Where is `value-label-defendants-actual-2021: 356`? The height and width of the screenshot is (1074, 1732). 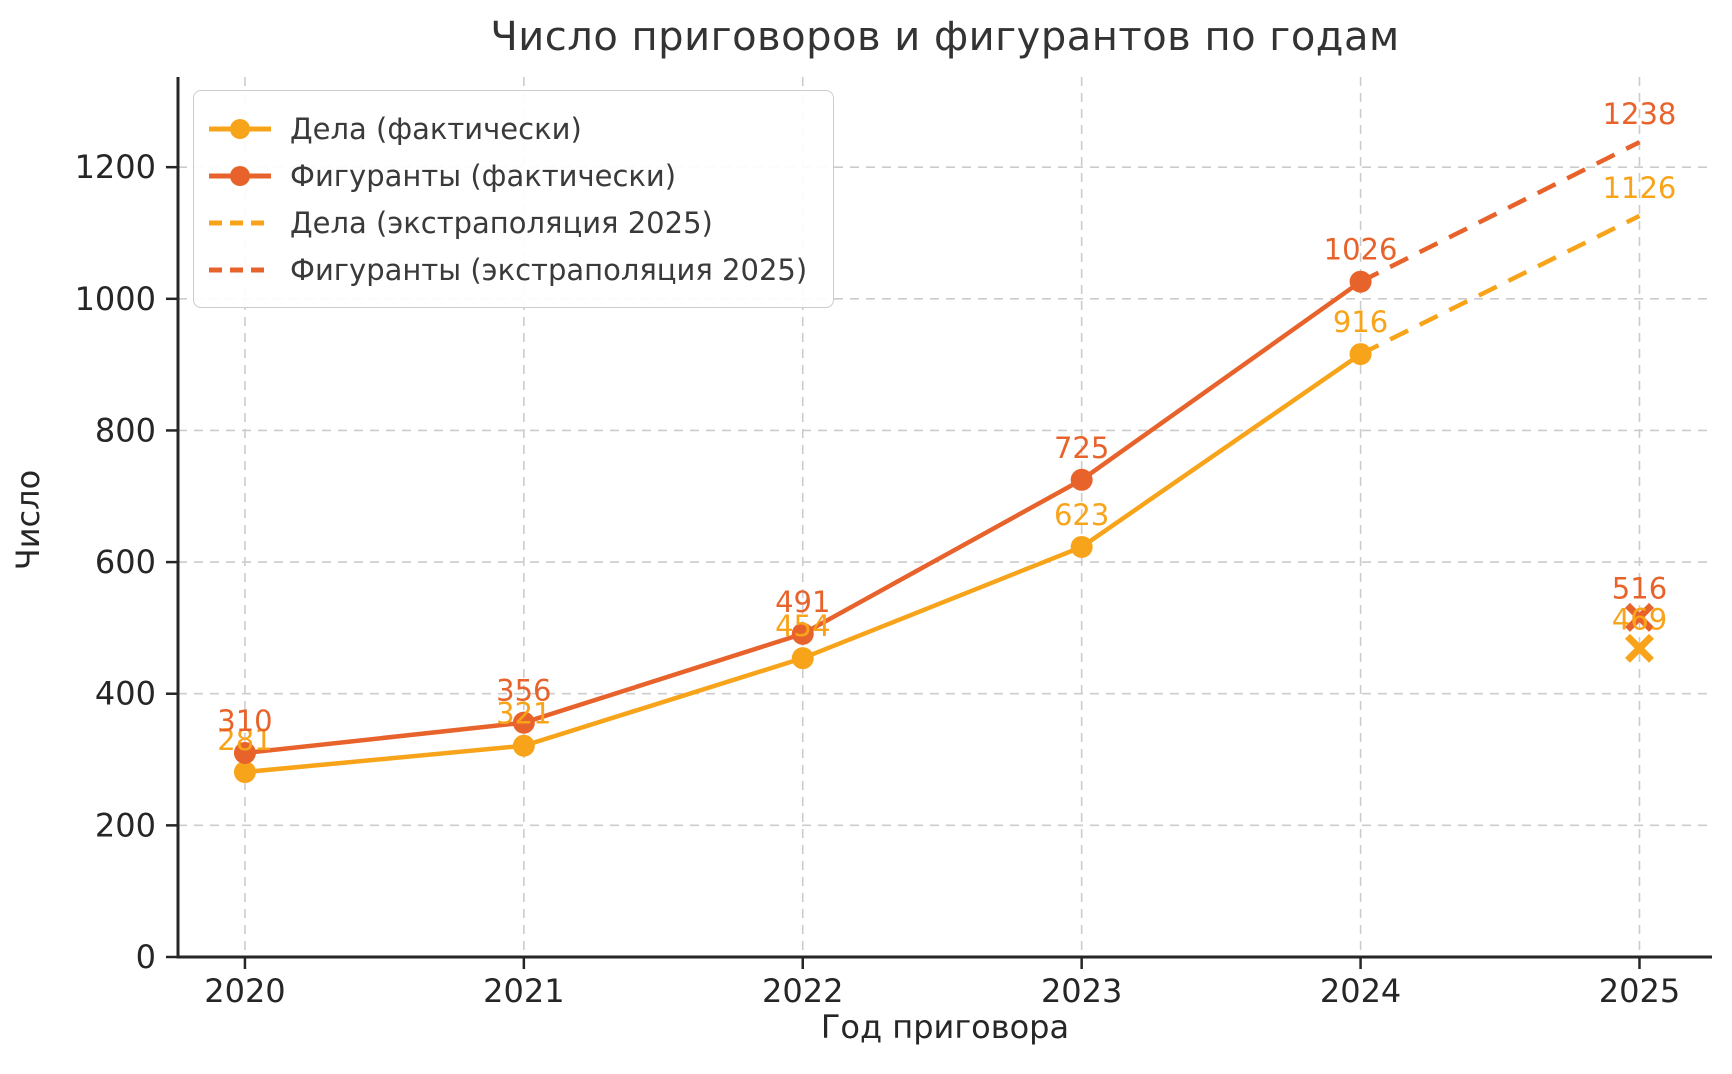
value-label-defendants-actual-2021: 356 is located at coordinates (523, 691).